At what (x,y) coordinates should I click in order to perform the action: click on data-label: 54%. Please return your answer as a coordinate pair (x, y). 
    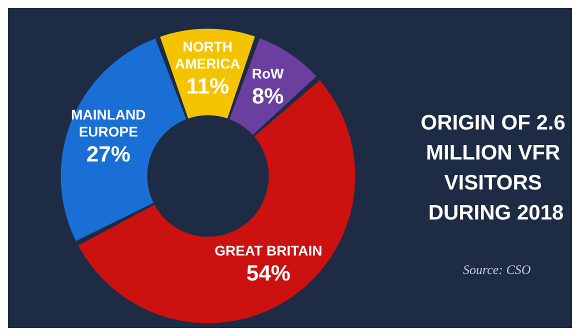
    Looking at the image, I should click on (268, 273).